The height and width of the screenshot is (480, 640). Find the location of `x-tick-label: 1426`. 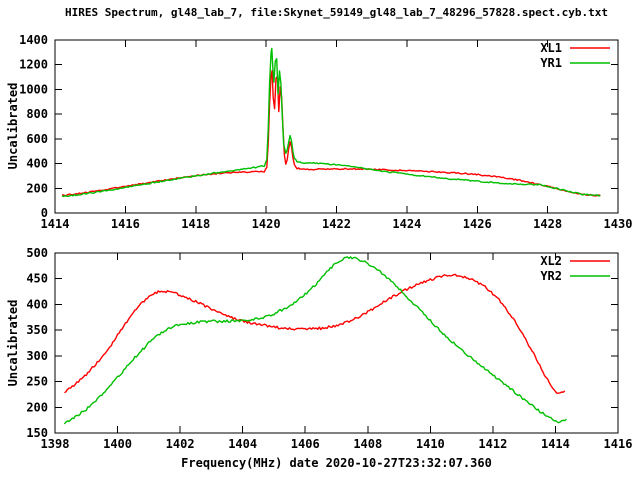

x-tick-label: 1426 is located at coordinates (477, 224).